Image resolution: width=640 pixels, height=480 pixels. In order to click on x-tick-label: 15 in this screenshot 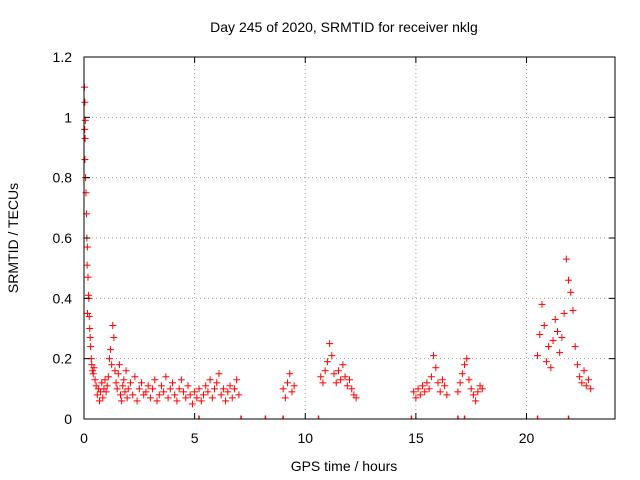, I will do `click(416, 438)`.